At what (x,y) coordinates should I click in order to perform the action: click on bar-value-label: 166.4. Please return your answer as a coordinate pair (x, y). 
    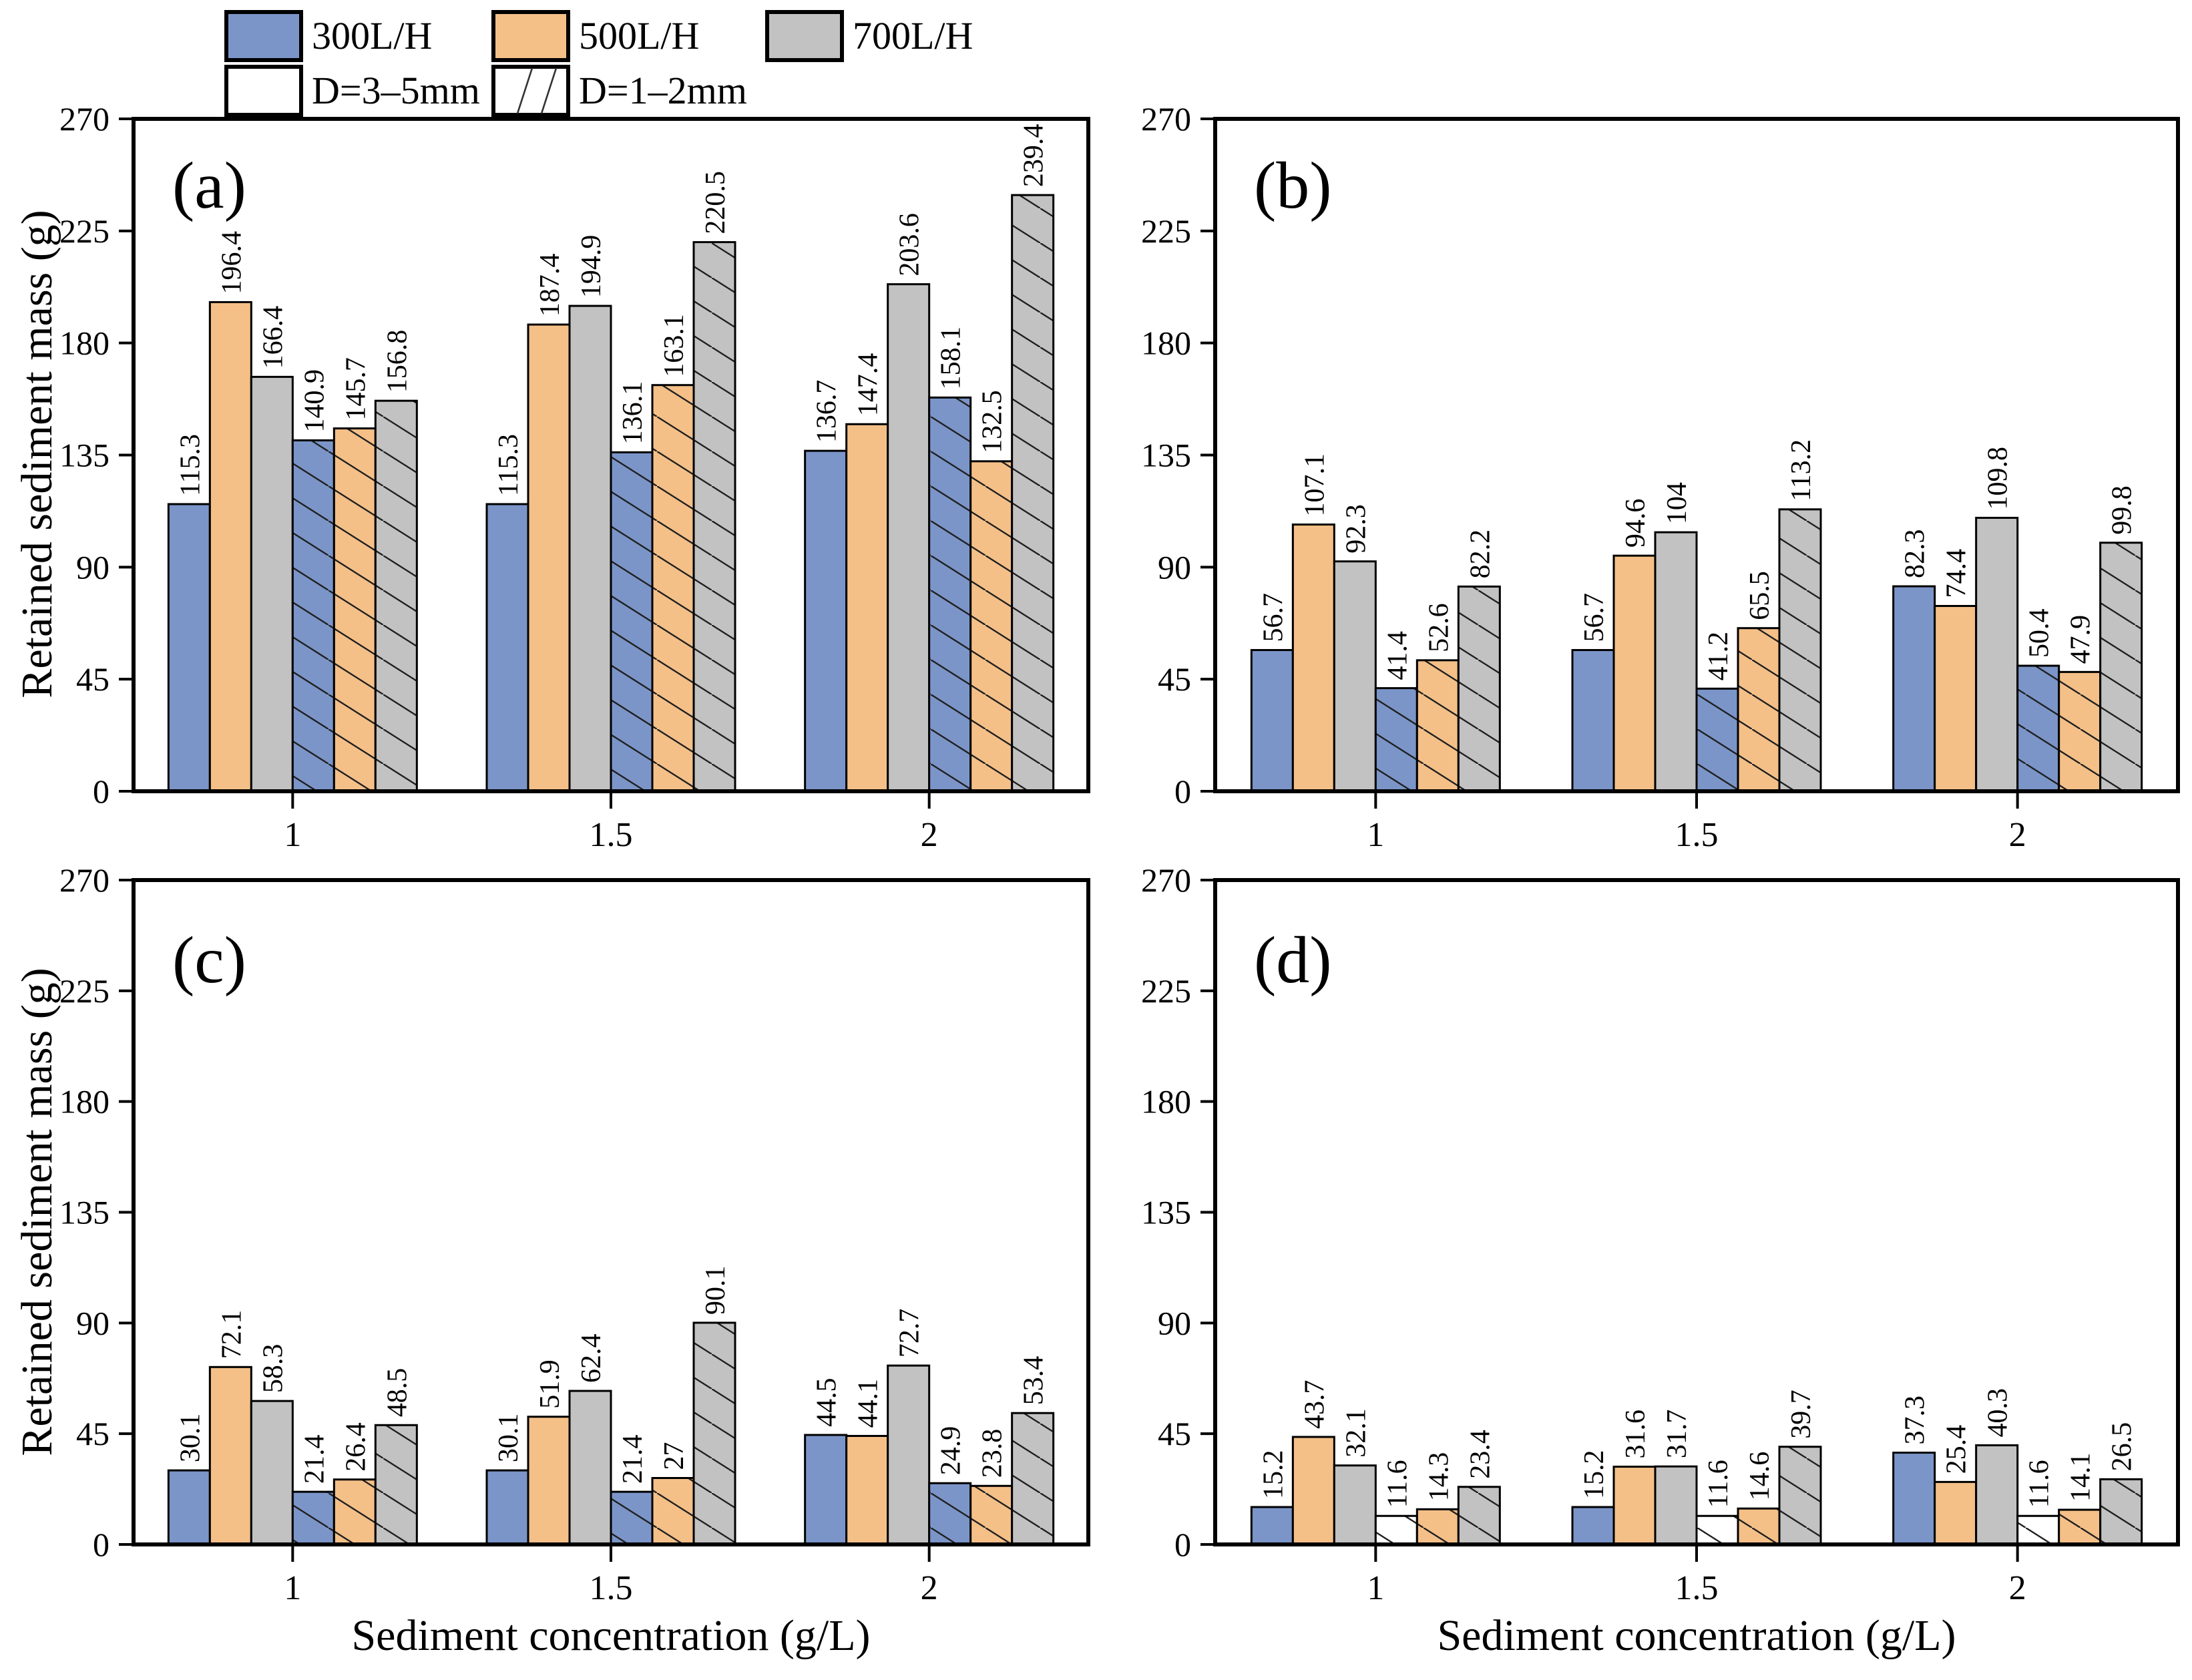
    Looking at the image, I should click on (273, 337).